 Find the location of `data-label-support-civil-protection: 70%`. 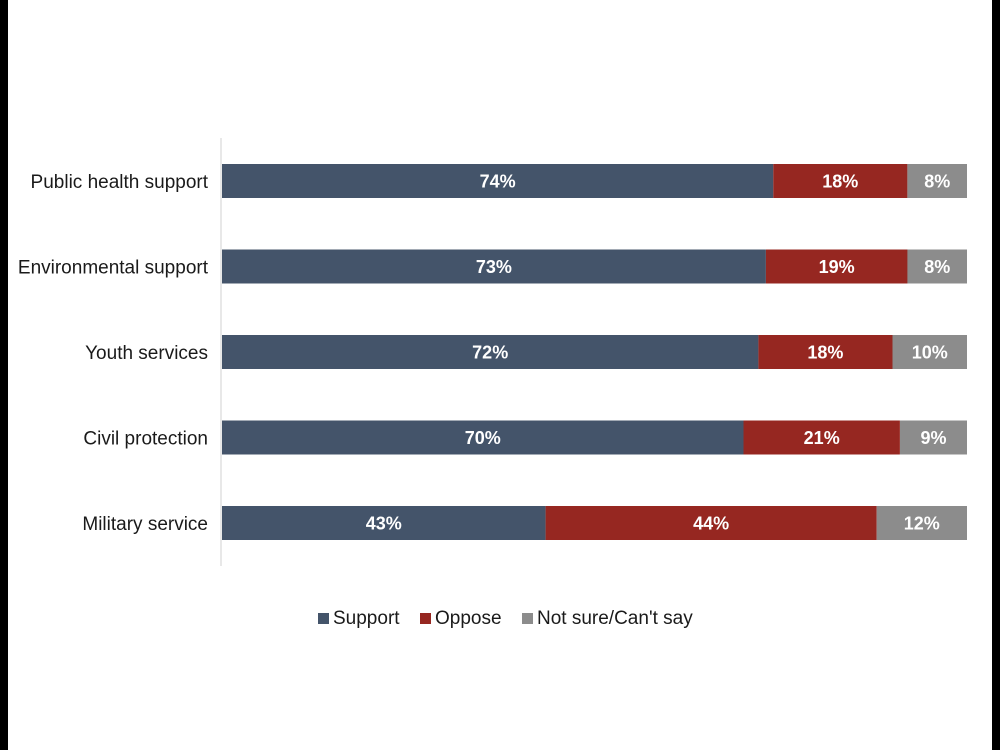

data-label-support-civil-protection: 70% is located at coordinates (483, 438).